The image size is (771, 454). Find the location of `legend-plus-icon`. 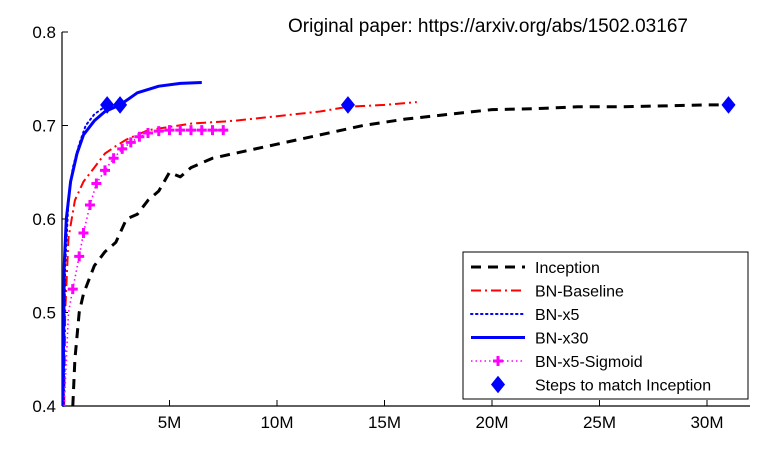

legend-plus-icon is located at coordinates (498, 361).